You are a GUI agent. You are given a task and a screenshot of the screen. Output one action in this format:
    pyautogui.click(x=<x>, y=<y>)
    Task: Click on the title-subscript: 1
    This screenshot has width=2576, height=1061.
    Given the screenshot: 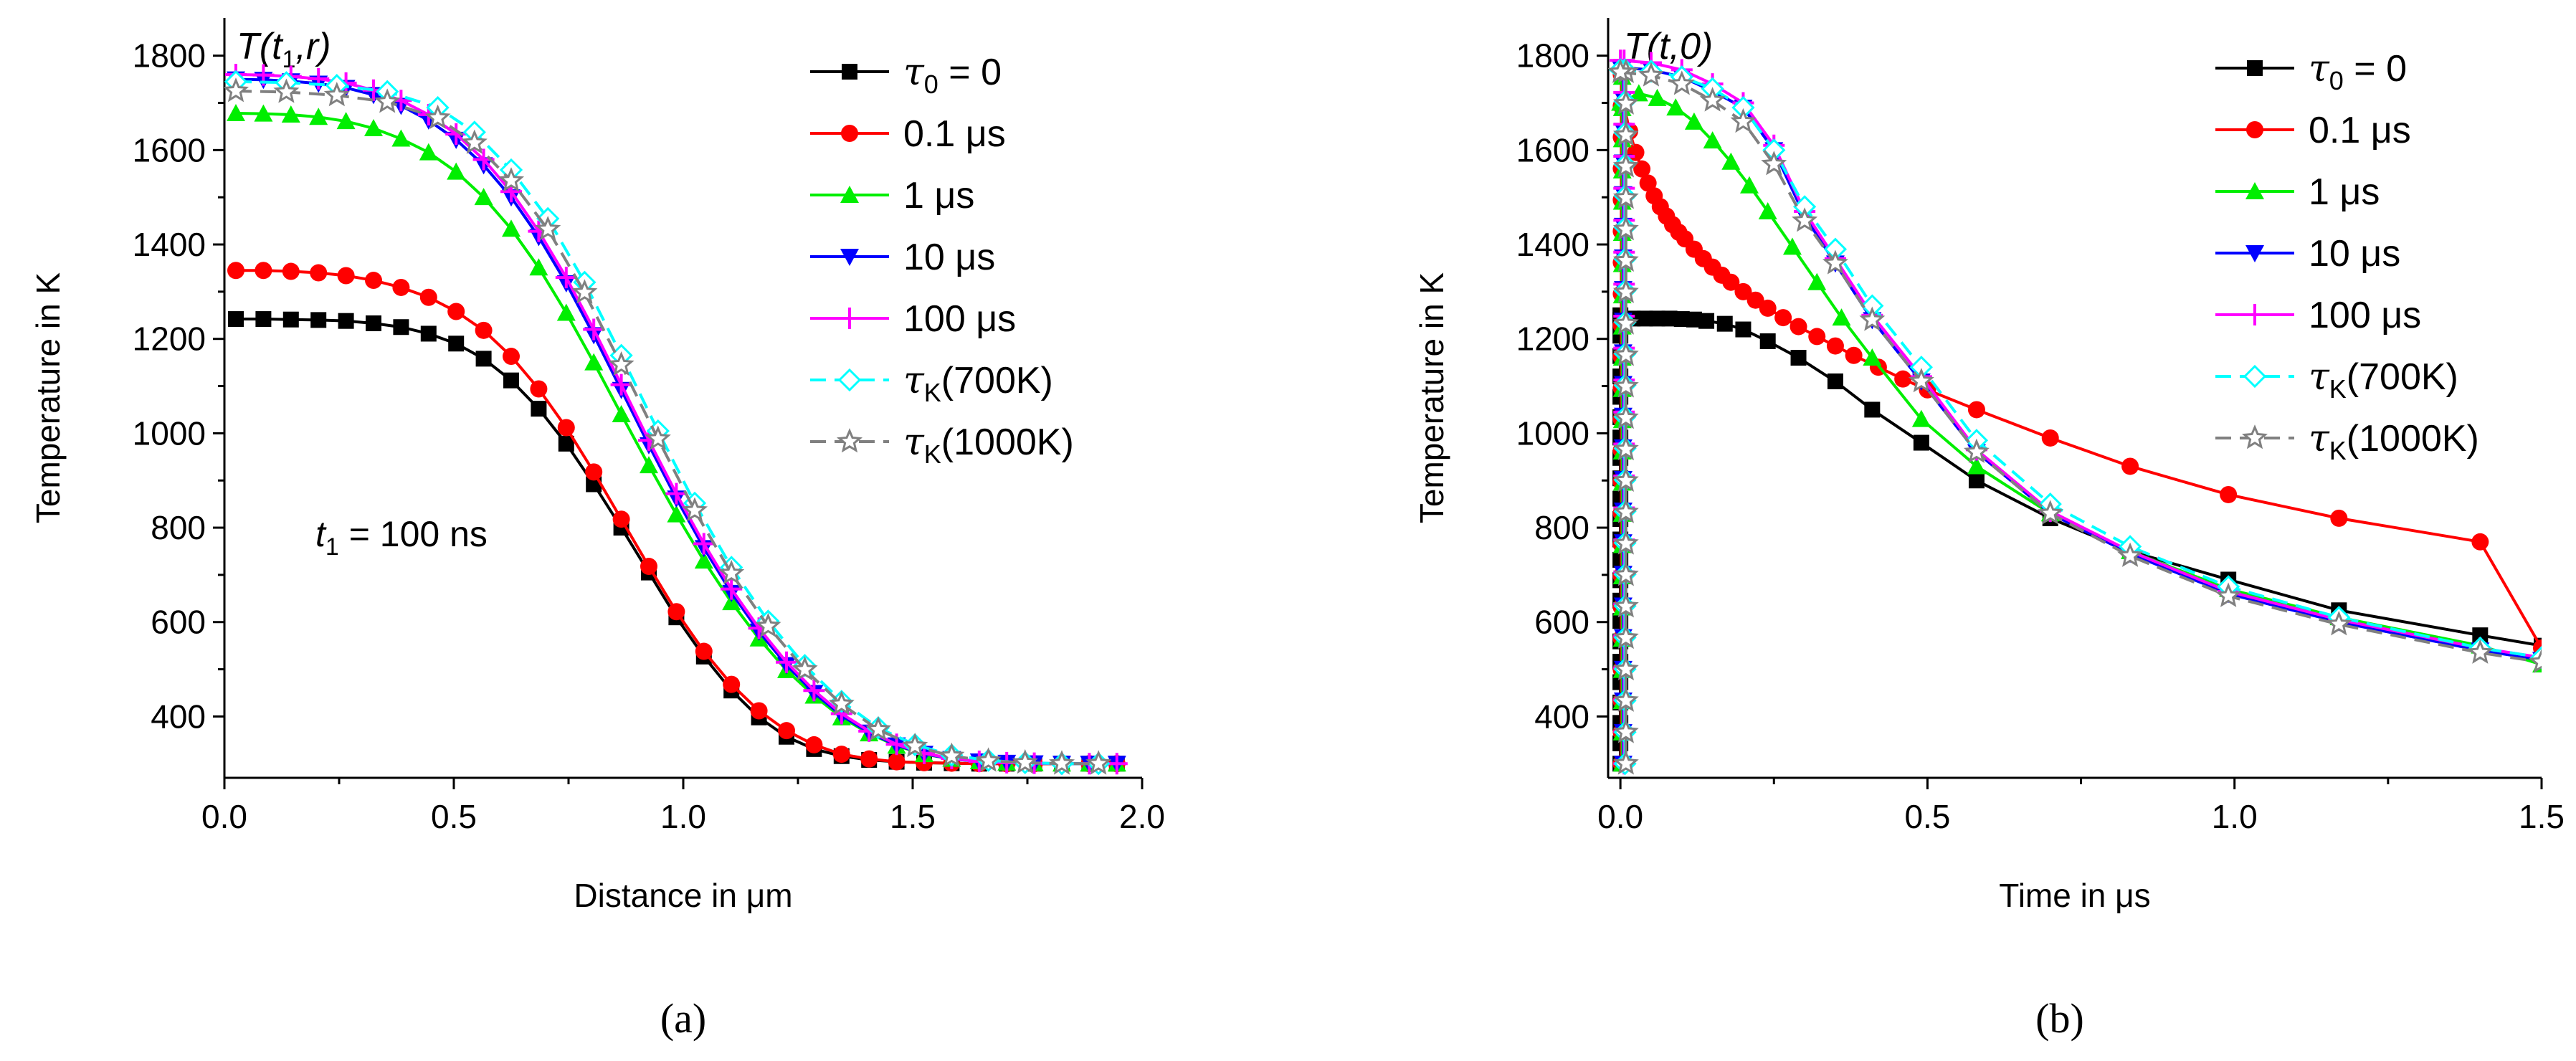 What is the action you would take?
    pyautogui.click(x=289, y=59)
    